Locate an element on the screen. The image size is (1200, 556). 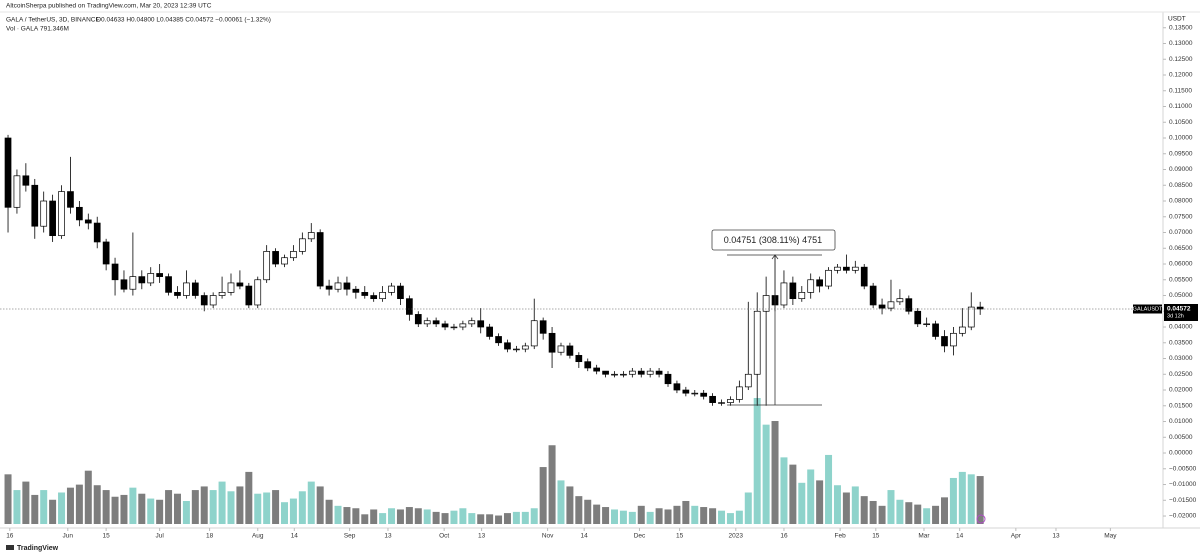
y-tick-label: 0.00000 is located at coordinates (1181, 453).